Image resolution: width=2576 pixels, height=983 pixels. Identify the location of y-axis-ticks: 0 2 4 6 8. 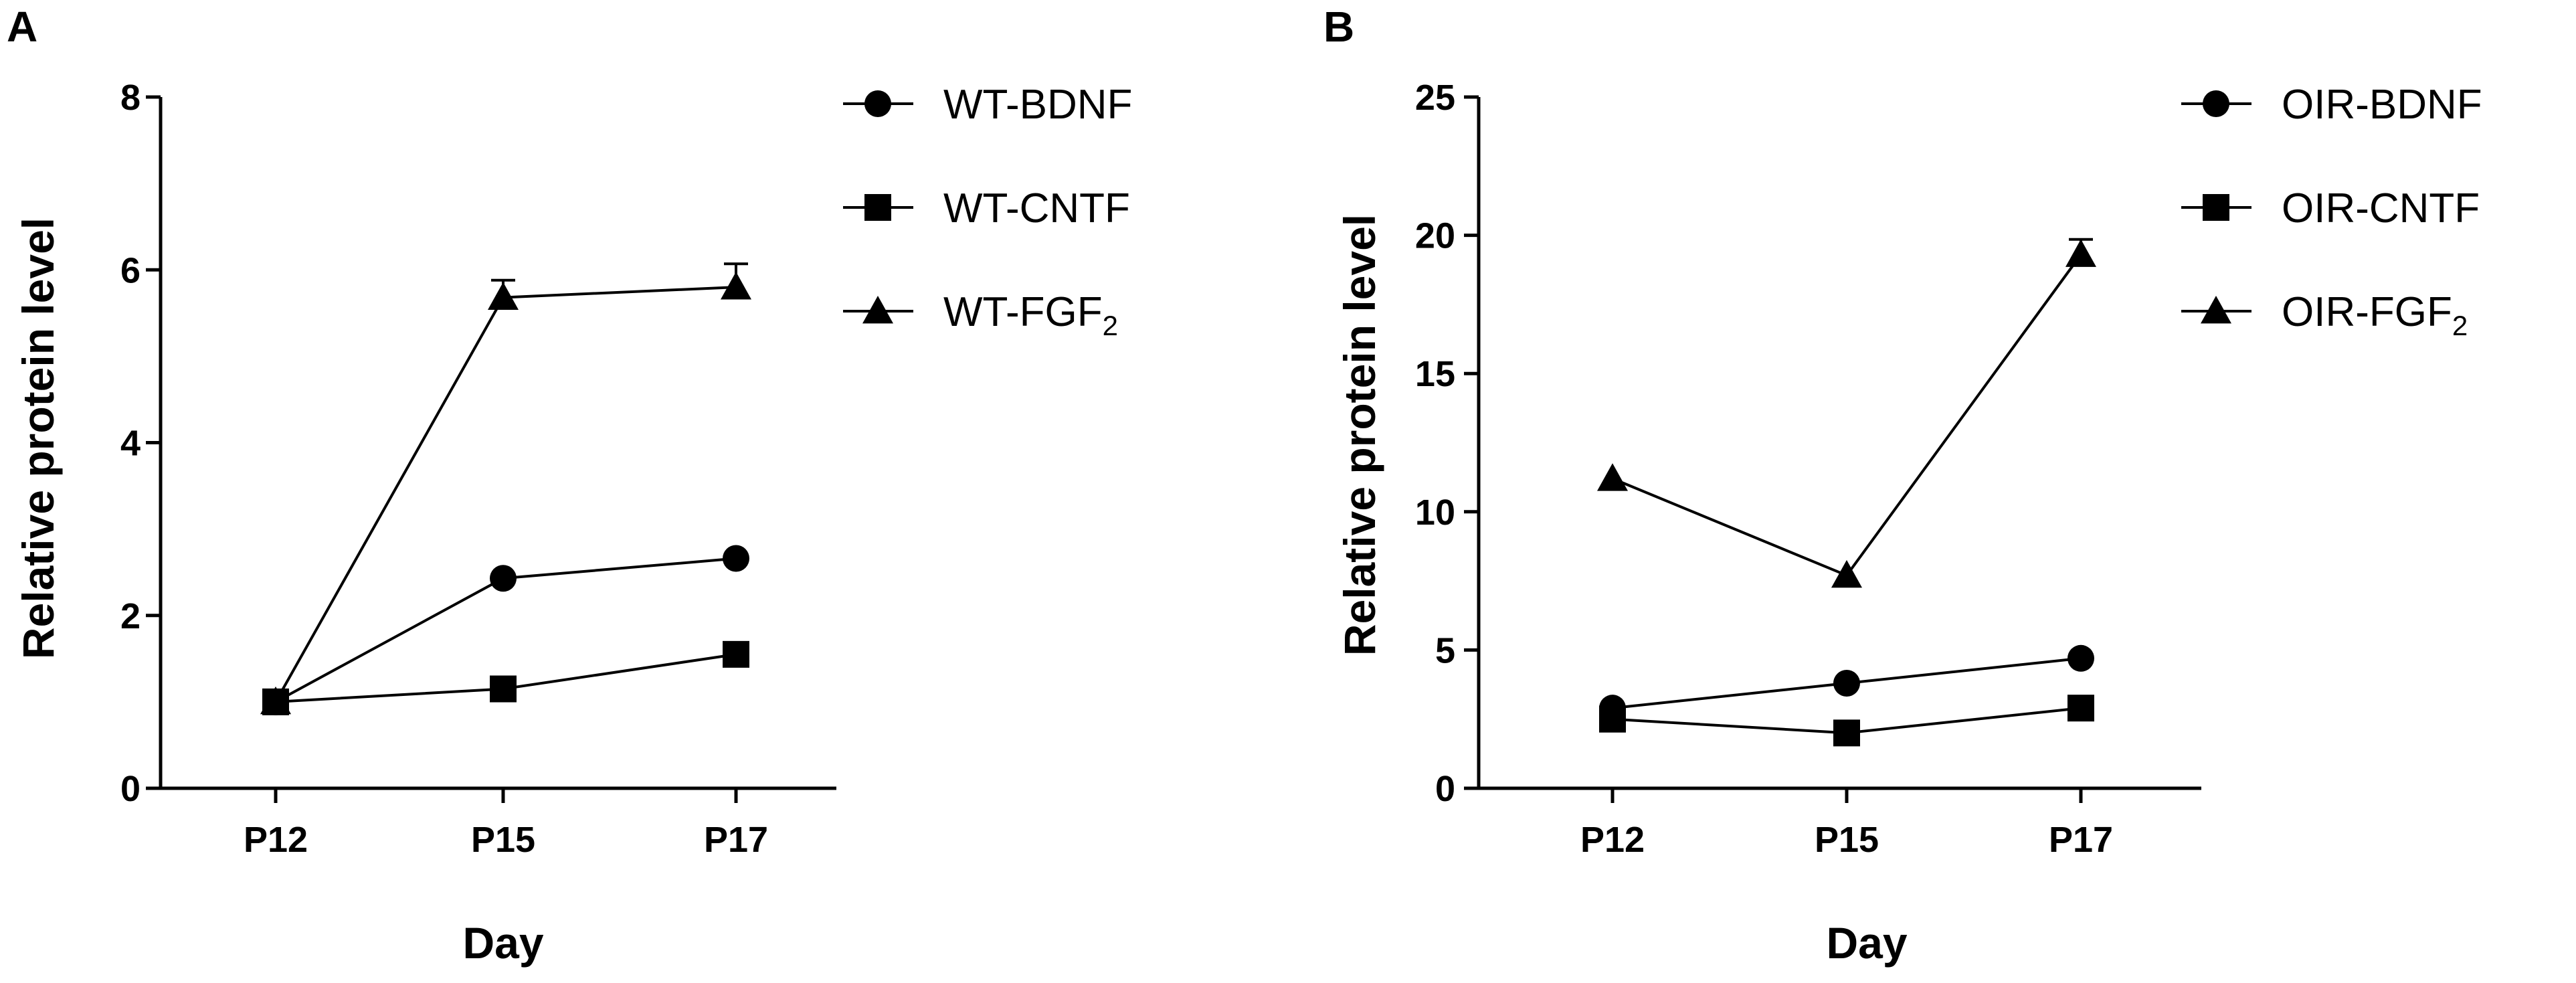
(140, 444).